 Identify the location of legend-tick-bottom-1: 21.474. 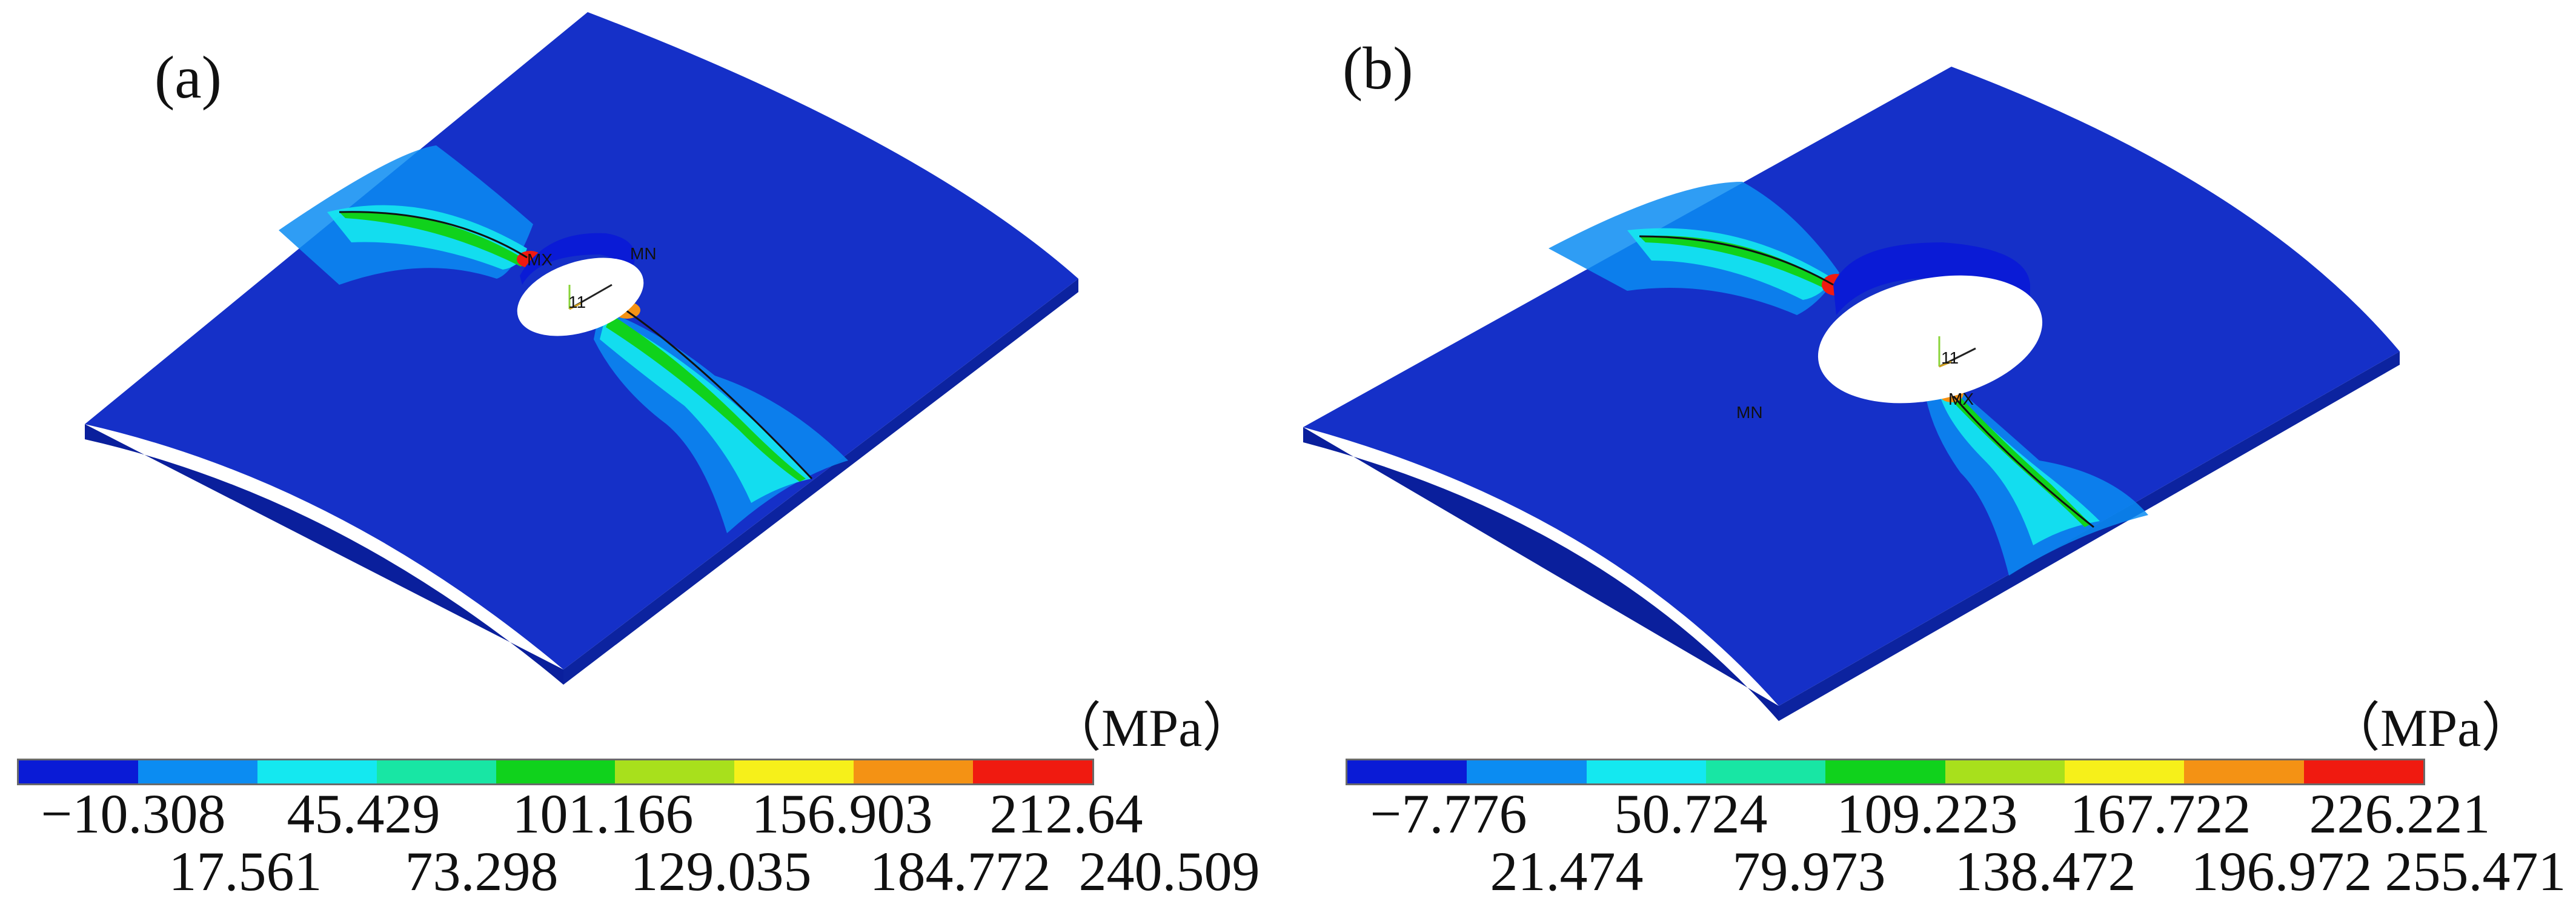
(1567, 871).